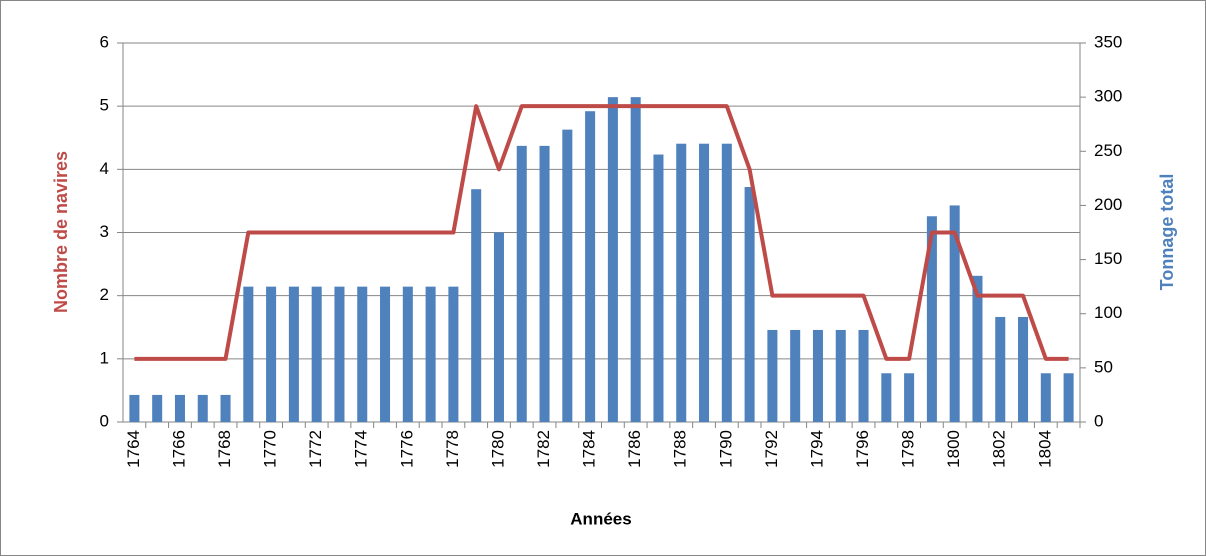  What do you see at coordinates (104, 41) in the screenshot?
I see `y-tick-label: 6` at bounding box center [104, 41].